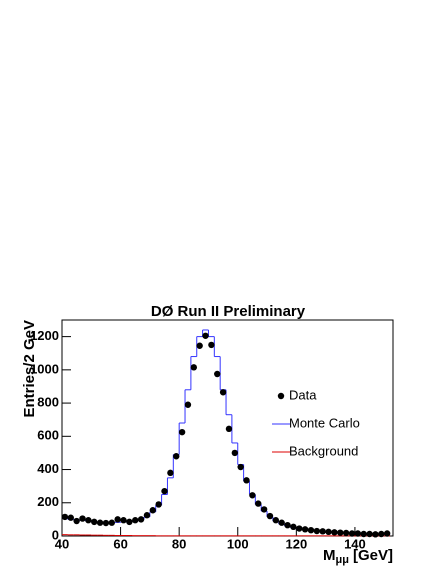 This screenshot has height=578, width=447. What do you see at coordinates (323, 450) in the screenshot?
I see `legend-label: Background` at bounding box center [323, 450].